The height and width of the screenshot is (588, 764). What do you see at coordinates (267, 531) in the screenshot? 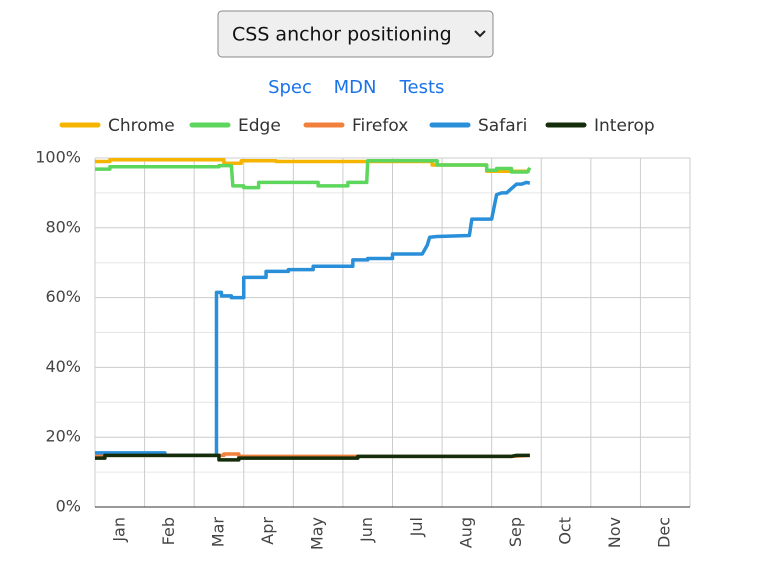
I see `x-tick-label: Apr` at bounding box center [267, 531].